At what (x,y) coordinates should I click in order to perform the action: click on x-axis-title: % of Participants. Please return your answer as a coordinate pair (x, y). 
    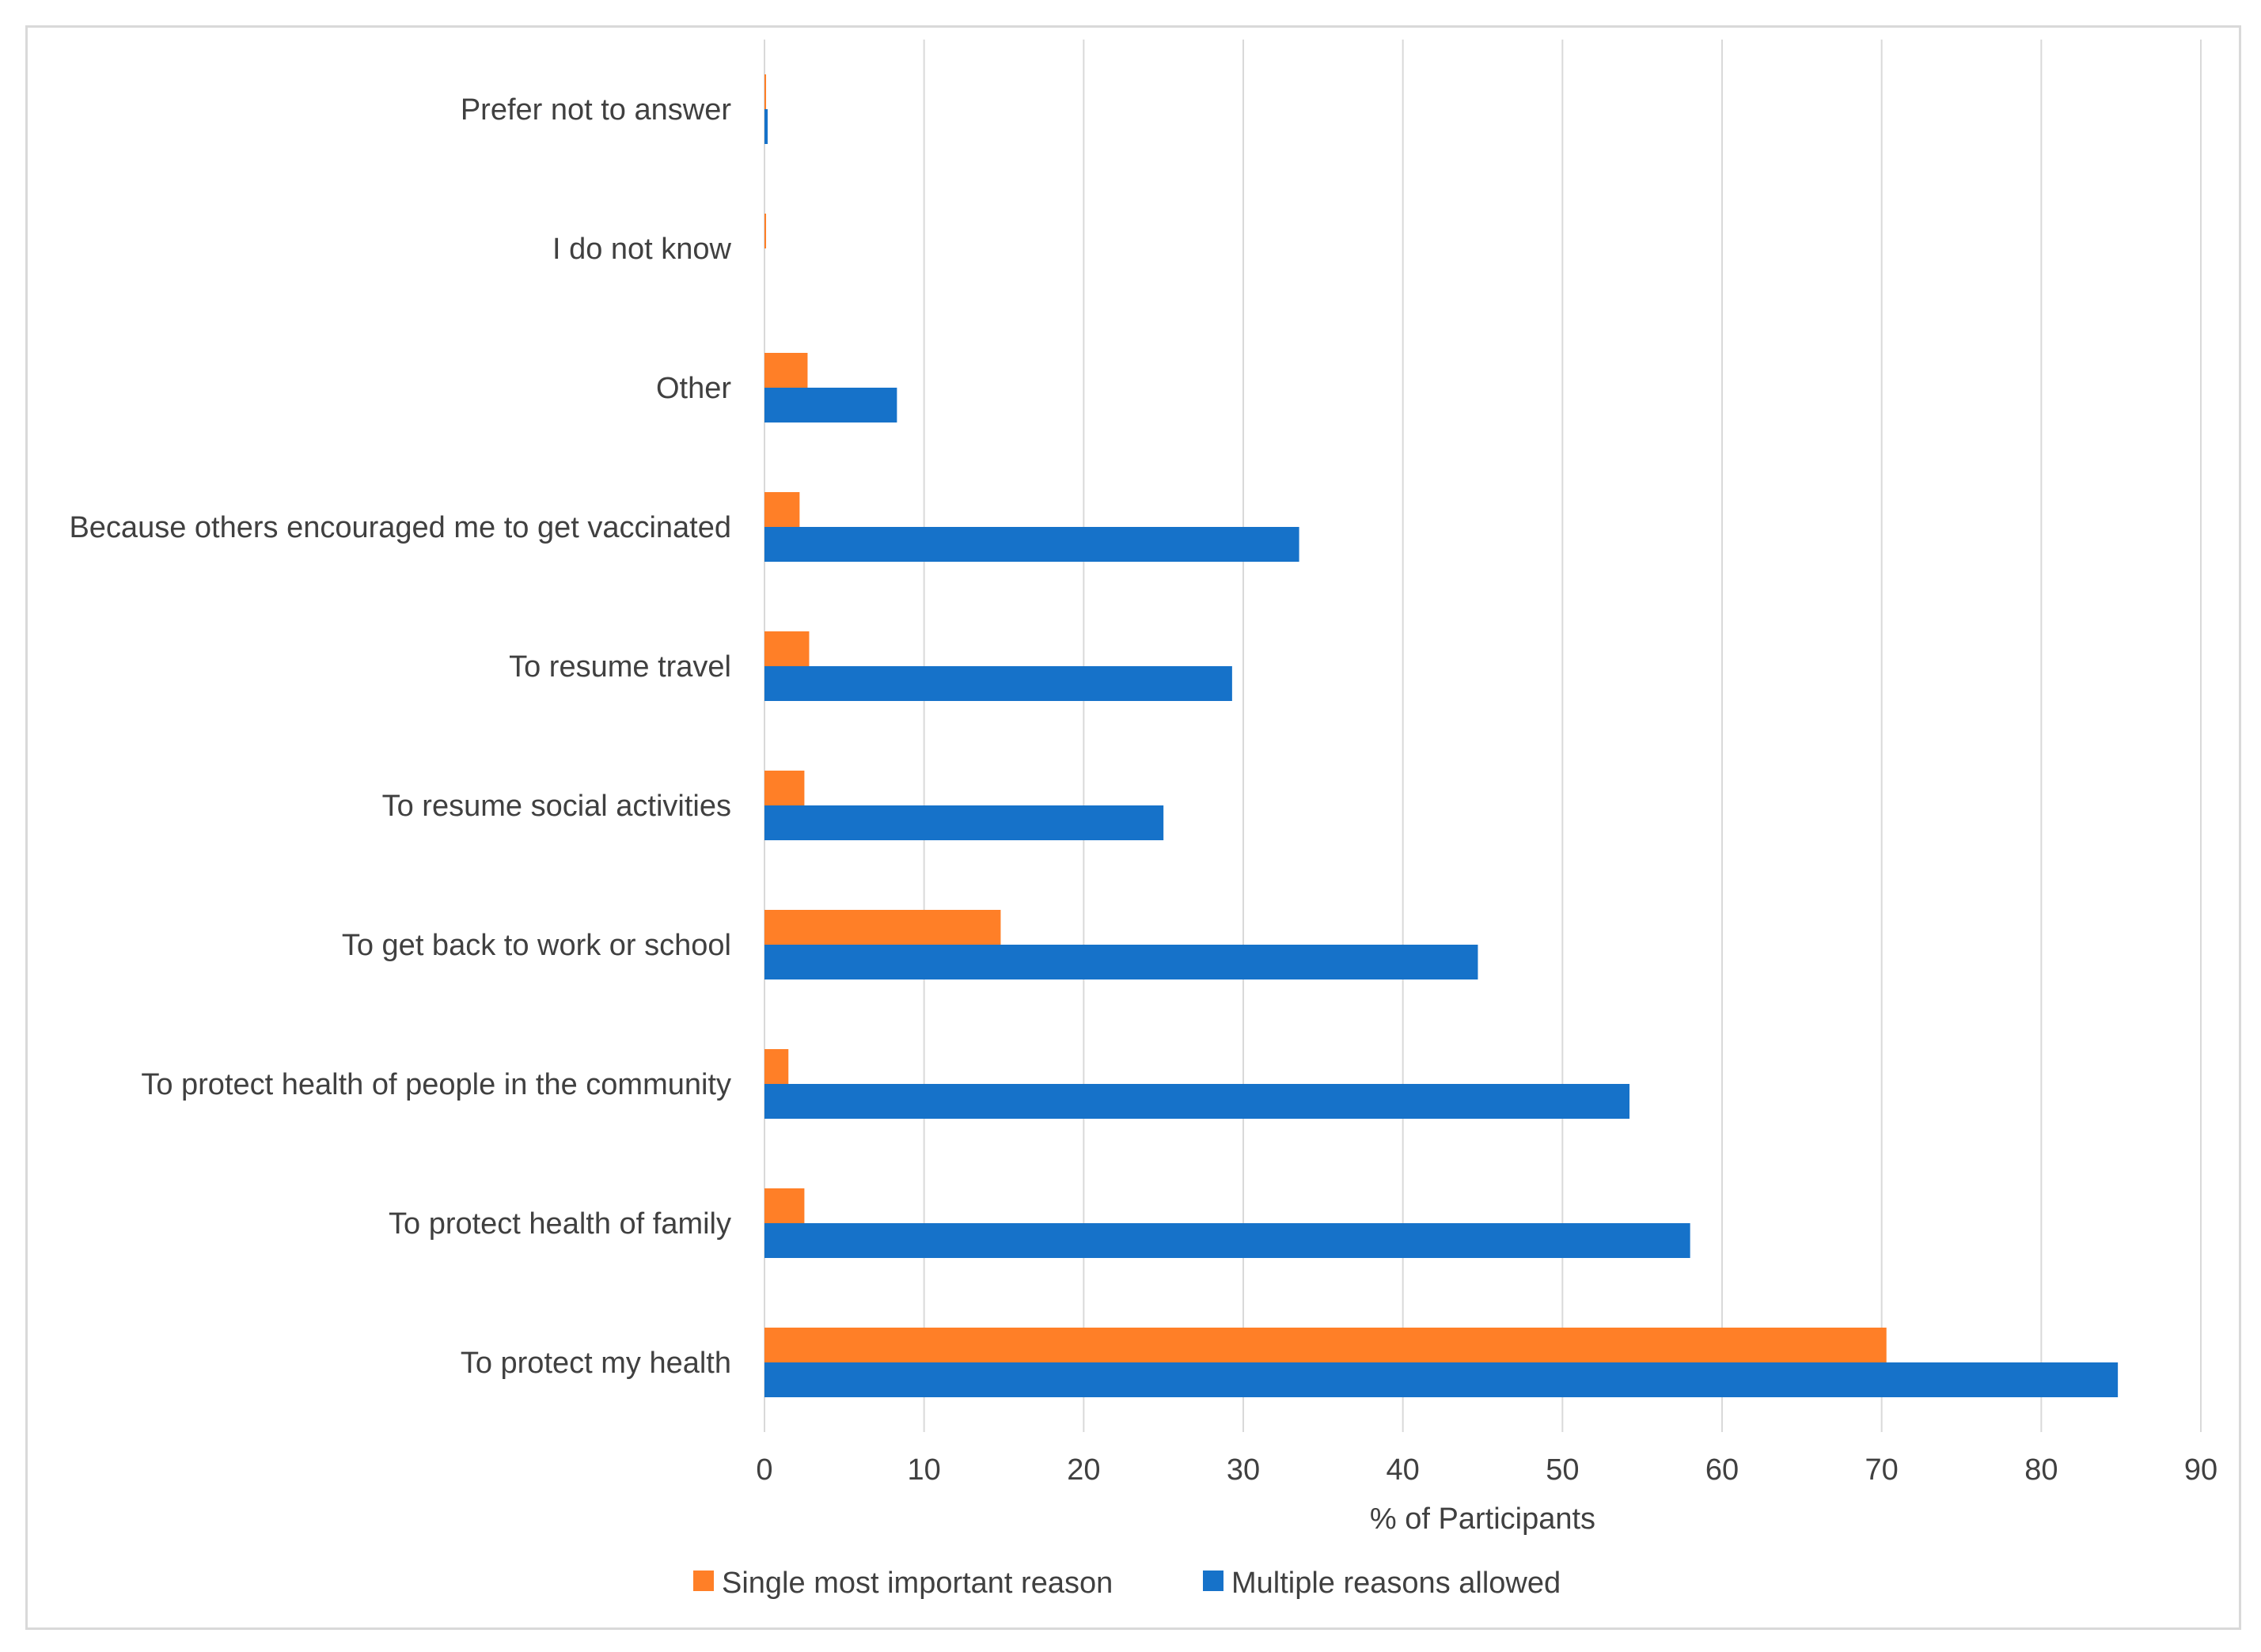
    Looking at the image, I should click on (1482, 1519).